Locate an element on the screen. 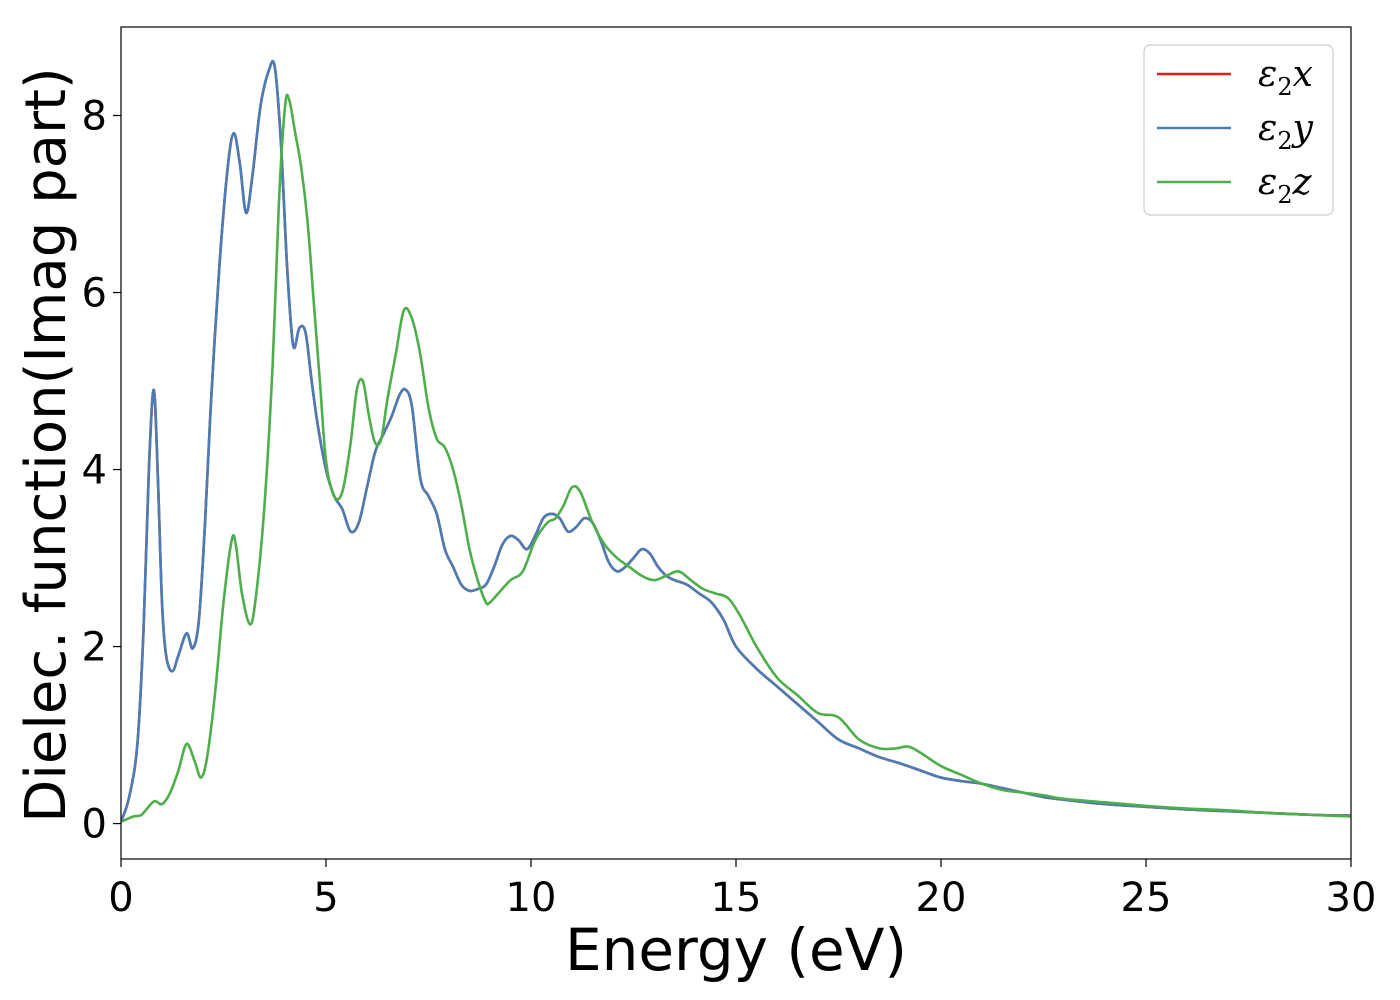  legend: ε2x ε2y ε2z is located at coordinates (1238, 130).